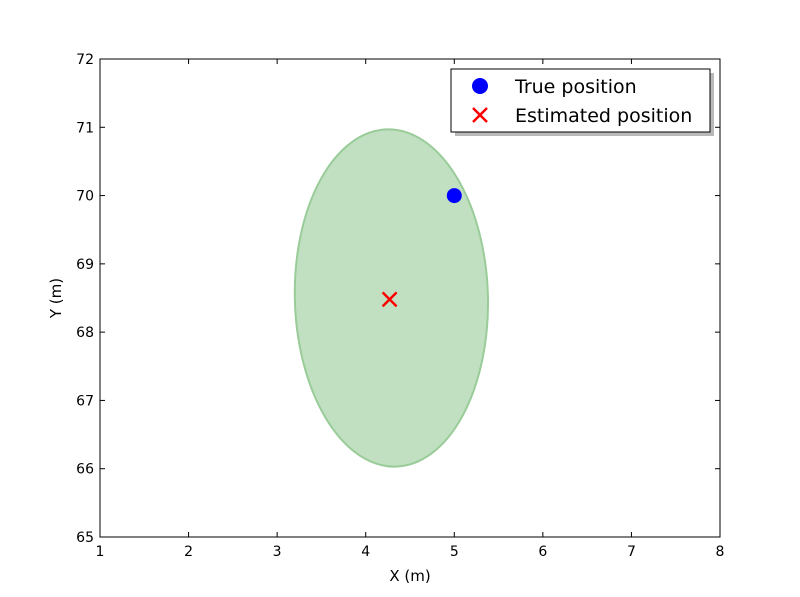 This screenshot has width=800, height=597. Describe the element at coordinates (85, 128) in the screenshot. I see `y-tick-label: 71` at that location.